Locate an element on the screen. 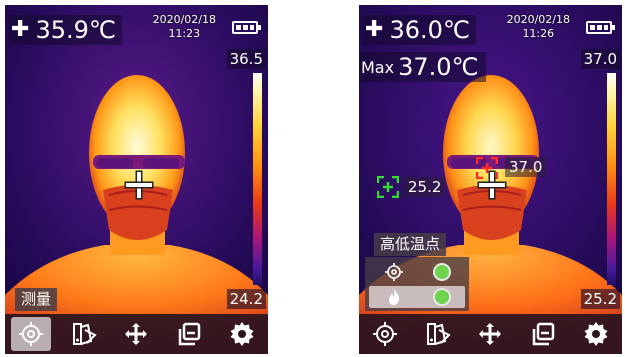  datetime: 2020/02/18 11:23 is located at coordinates (184, 27).